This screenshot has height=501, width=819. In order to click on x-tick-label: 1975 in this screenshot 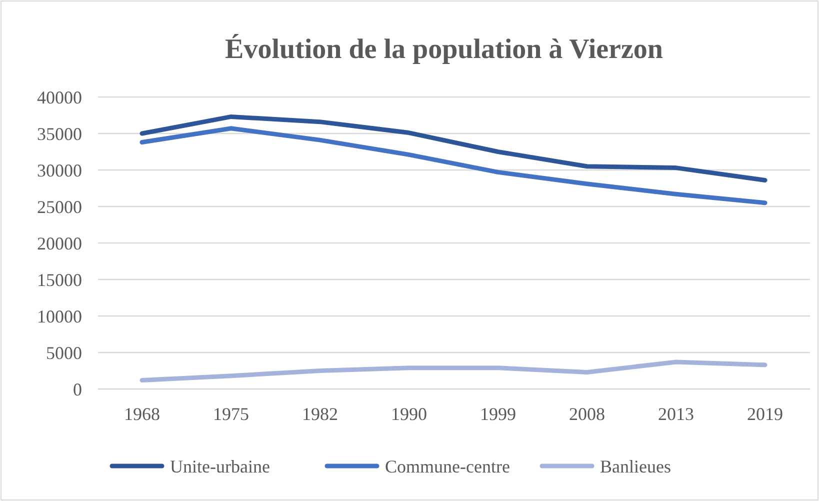, I will do `click(231, 414)`.